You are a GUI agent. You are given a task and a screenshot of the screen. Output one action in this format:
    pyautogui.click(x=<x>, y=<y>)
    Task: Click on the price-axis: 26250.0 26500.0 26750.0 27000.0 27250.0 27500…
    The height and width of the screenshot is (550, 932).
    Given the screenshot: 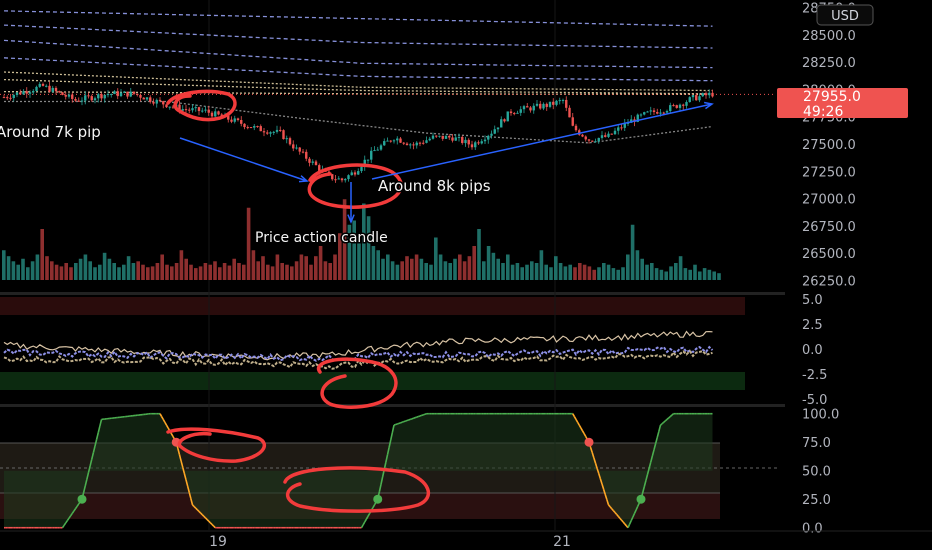 What is the action you would take?
    pyautogui.click(x=829, y=269)
    